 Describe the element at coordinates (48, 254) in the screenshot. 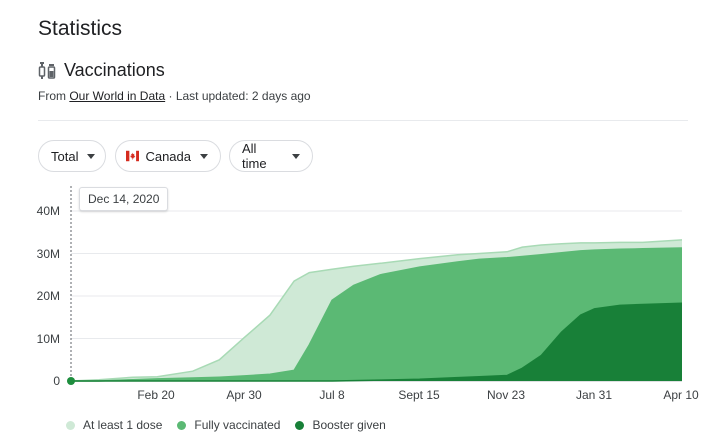

I see `y-tick-label: 30M` at that location.